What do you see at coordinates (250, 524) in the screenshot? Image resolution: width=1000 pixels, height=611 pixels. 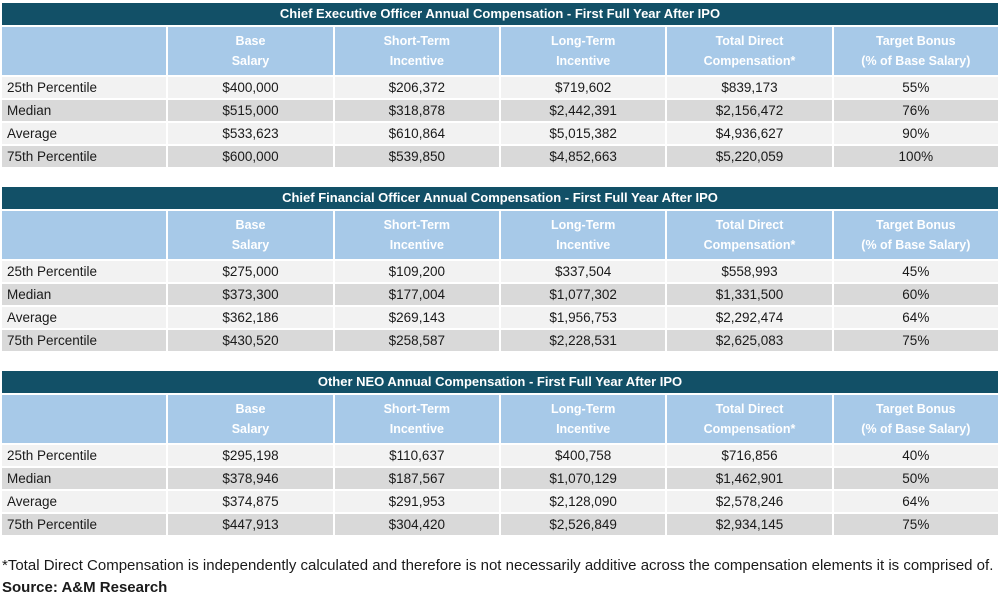 I see `value-cell: $447,913` at bounding box center [250, 524].